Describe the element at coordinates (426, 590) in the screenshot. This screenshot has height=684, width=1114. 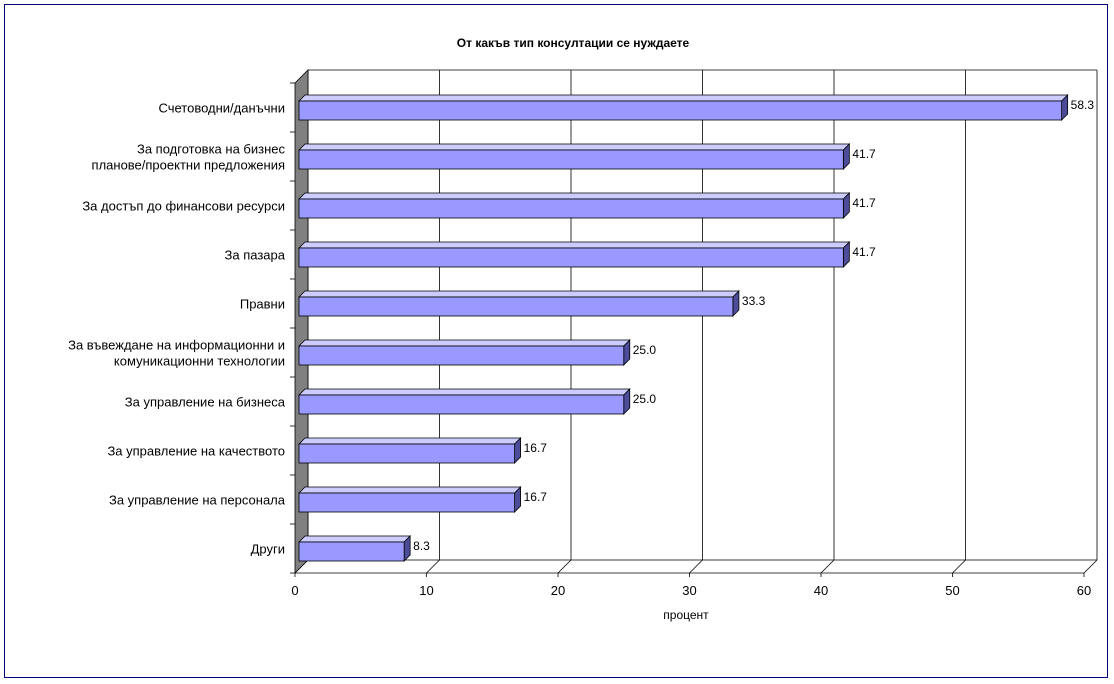
I see `x-tick-label: 10` at that location.